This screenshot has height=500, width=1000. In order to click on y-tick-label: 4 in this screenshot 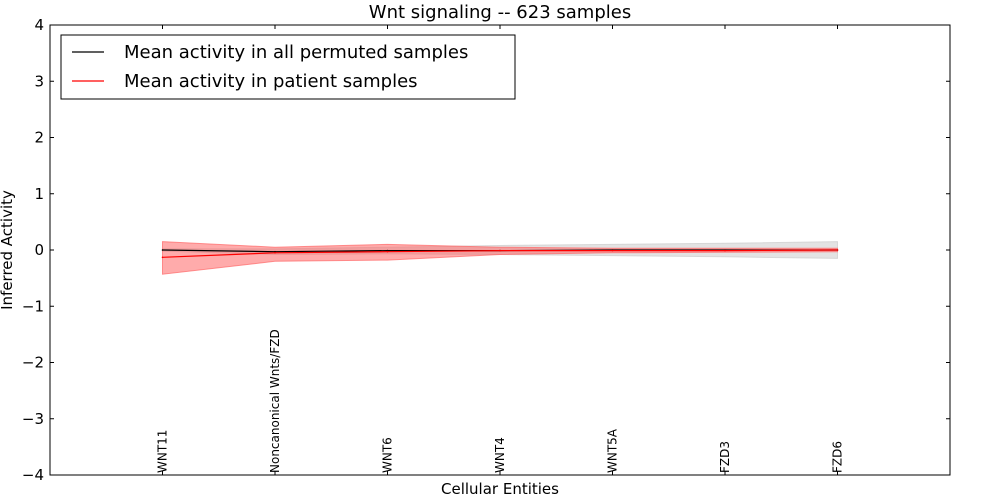, I will do `click(39, 25)`.